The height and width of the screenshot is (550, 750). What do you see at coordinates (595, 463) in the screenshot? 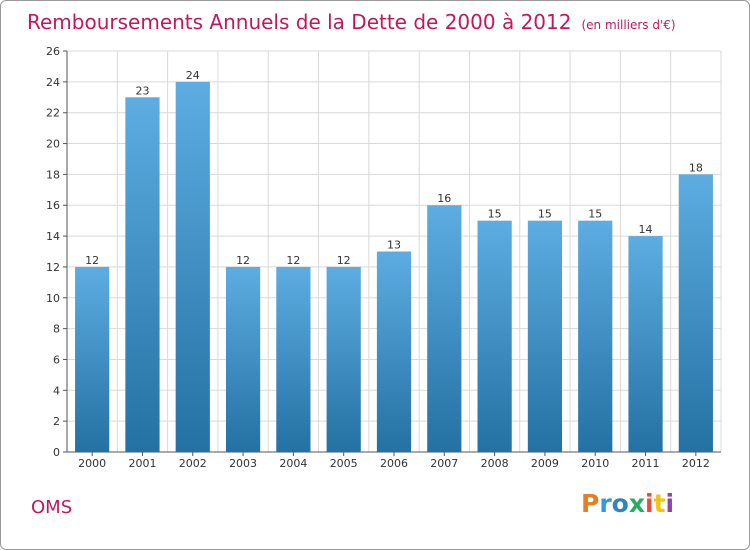
I see `x-tick-label-2010: 2010` at bounding box center [595, 463].